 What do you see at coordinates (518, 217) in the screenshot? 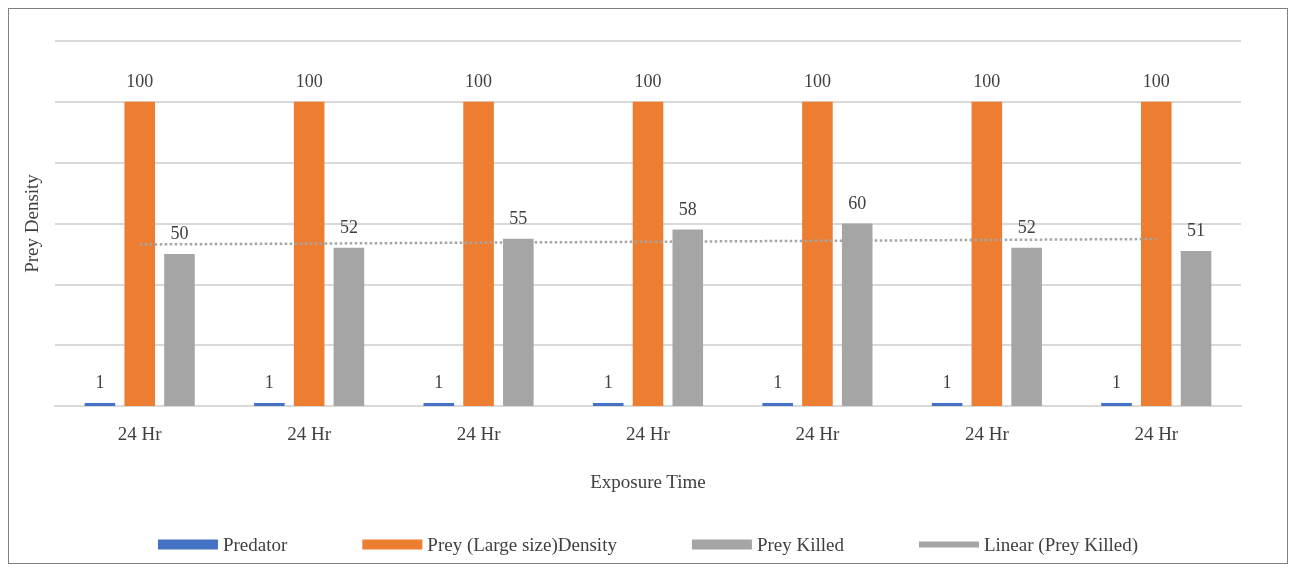
I see `data-label: 55` at bounding box center [518, 217].